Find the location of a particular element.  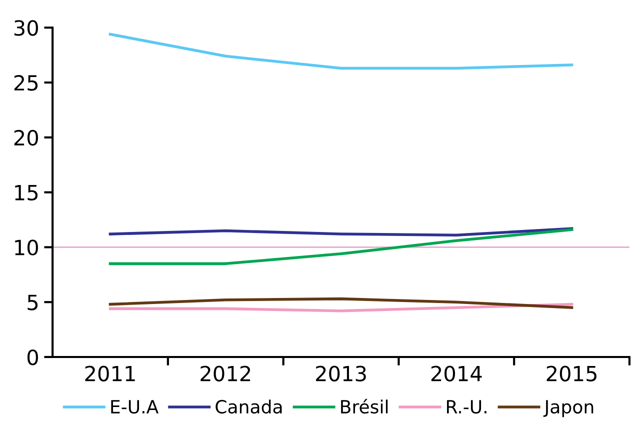

legend-label: Japon is located at coordinates (568, 409).